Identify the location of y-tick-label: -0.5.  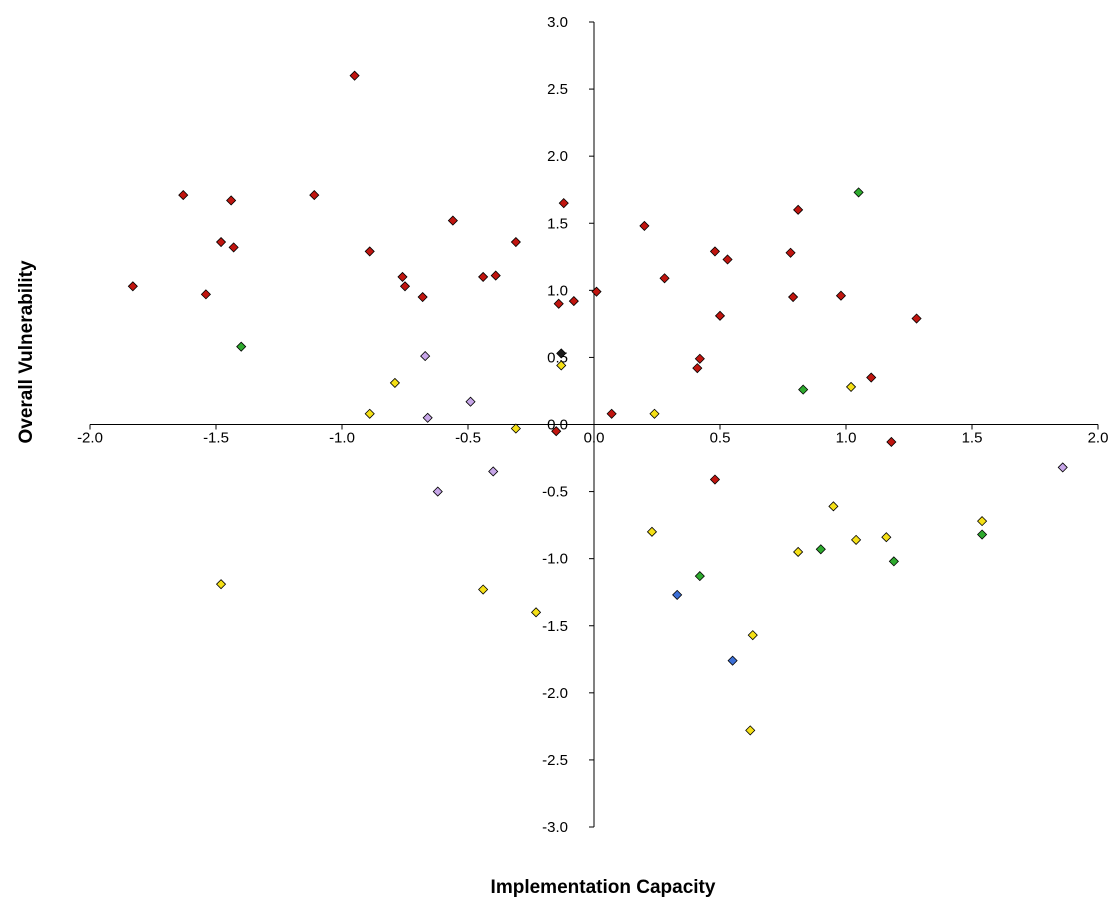
(555, 492).